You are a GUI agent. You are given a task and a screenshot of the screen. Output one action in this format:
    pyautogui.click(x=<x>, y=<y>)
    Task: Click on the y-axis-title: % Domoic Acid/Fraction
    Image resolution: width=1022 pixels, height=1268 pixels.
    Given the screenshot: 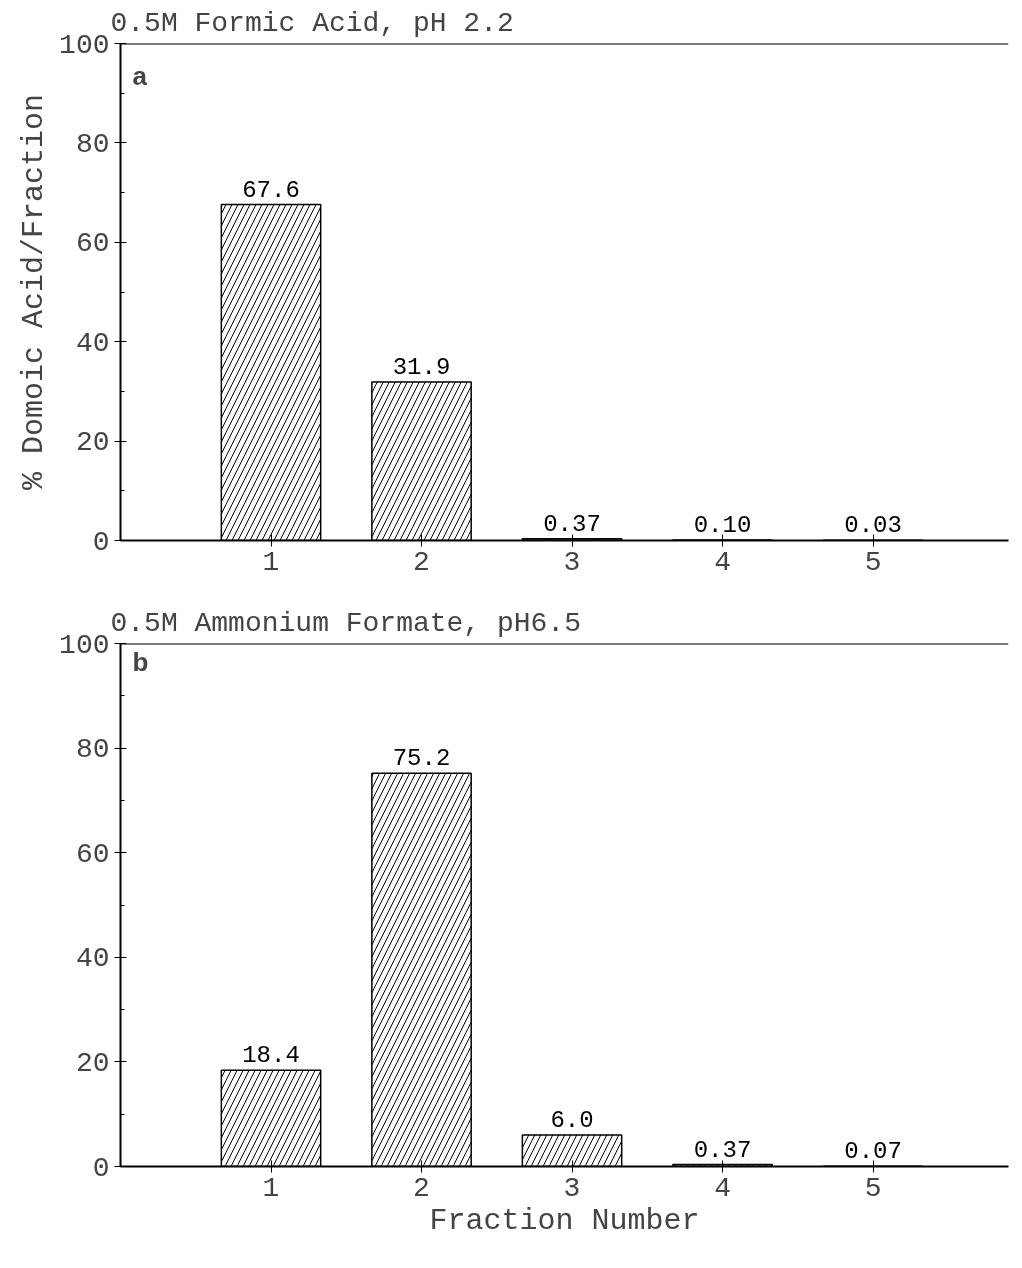 What is the action you would take?
    pyautogui.click(x=34, y=292)
    